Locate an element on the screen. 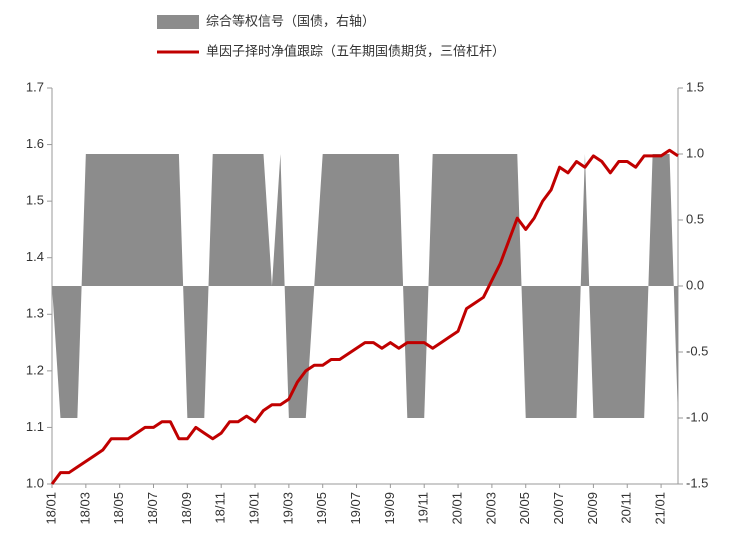  x-tick-label: 20/07 is located at coordinates (558, 508).